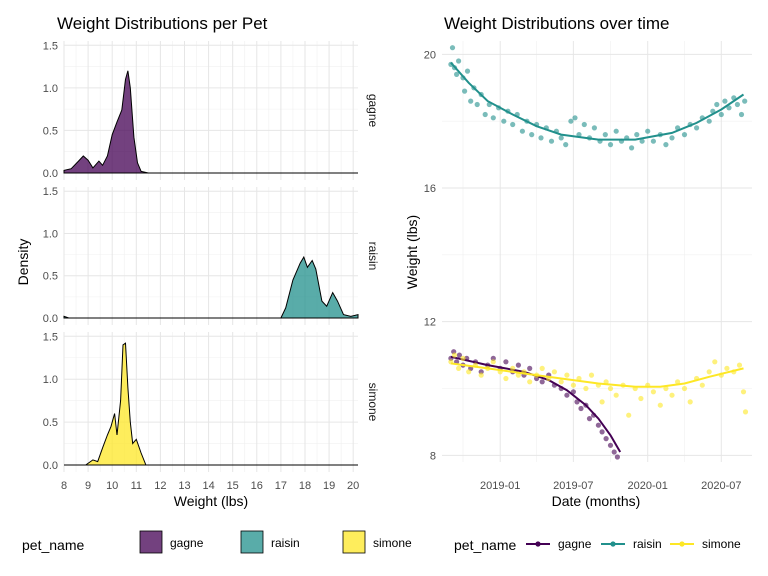 Image resolution: width=768 pixels, height=576 pixels. Describe the element at coordinates (162, 23) in the screenshot. I see `left-chart-title: Weight Distributions per Pet` at that location.